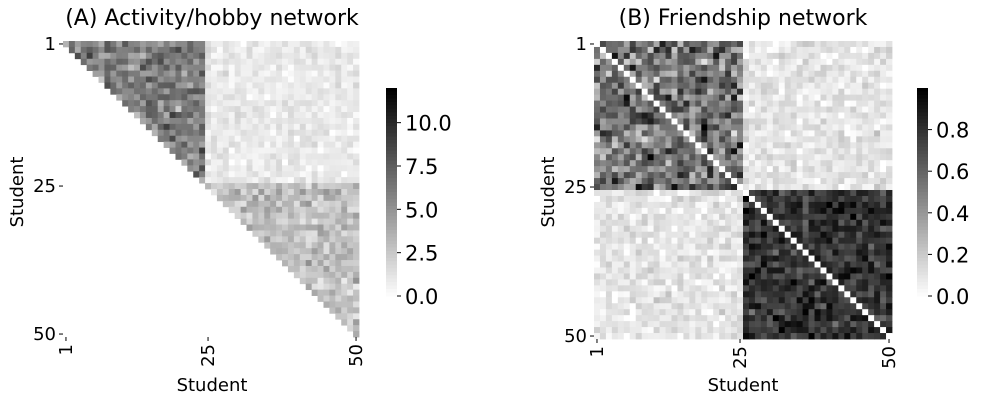 The image size is (981, 403). Describe the element at coordinates (922, 284) in the screenshot. I see `colorbar-segment` at that location.